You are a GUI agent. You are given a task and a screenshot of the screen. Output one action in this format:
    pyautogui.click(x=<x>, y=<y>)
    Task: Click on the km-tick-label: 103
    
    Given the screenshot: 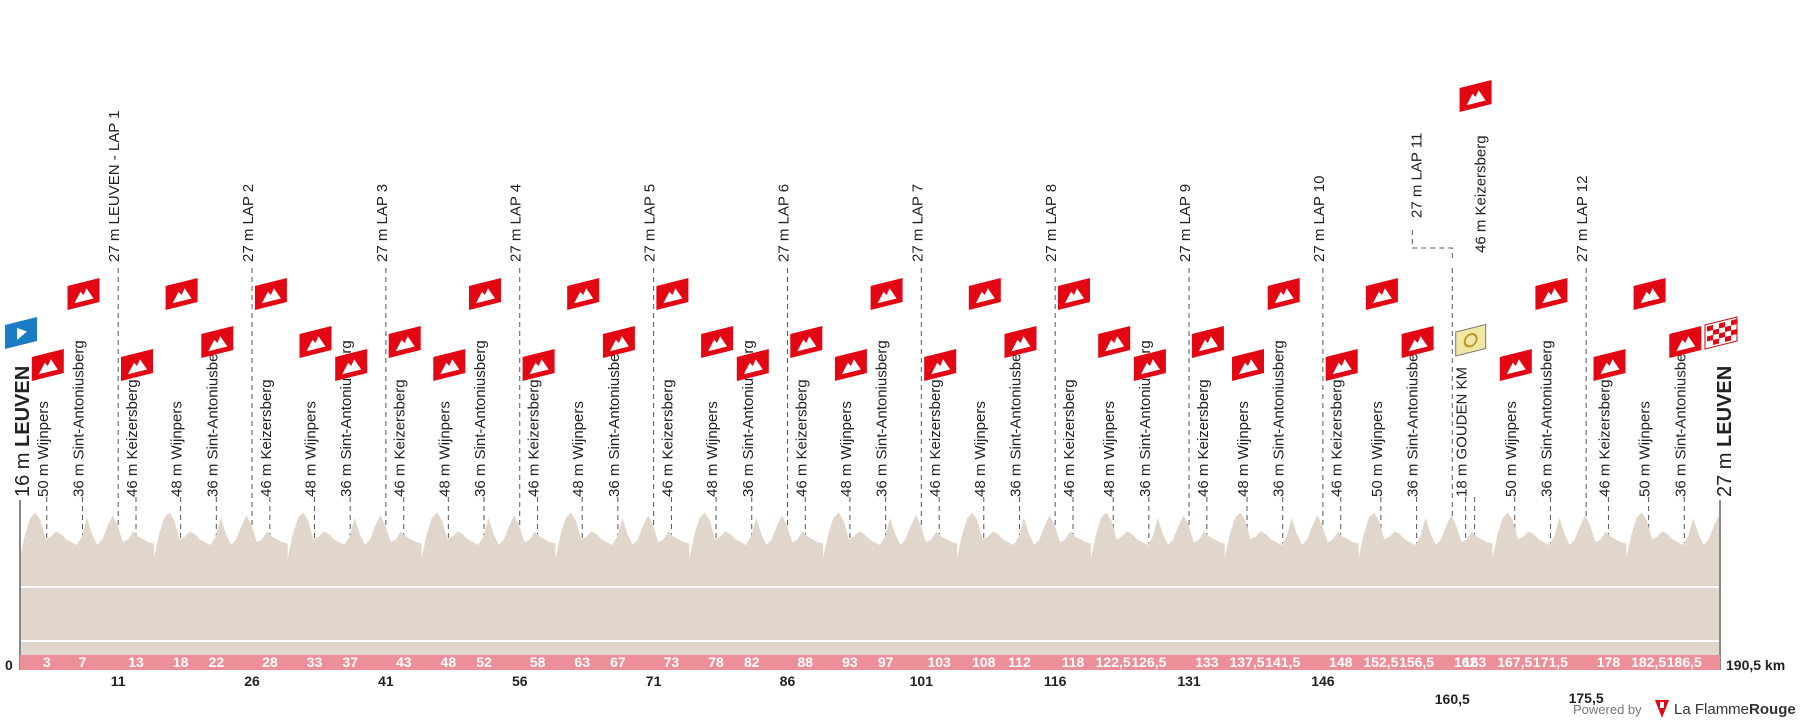 What is the action you would take?
    pyautogui.click(x=939, y=662)
    